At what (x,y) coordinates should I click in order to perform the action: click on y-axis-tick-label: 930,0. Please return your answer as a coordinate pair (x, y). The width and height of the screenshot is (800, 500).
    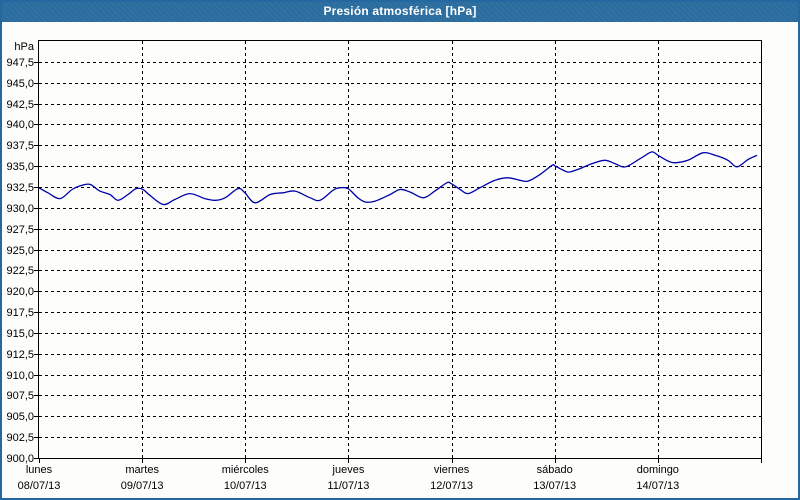
    Looking at the image, I should click on (20, 208).